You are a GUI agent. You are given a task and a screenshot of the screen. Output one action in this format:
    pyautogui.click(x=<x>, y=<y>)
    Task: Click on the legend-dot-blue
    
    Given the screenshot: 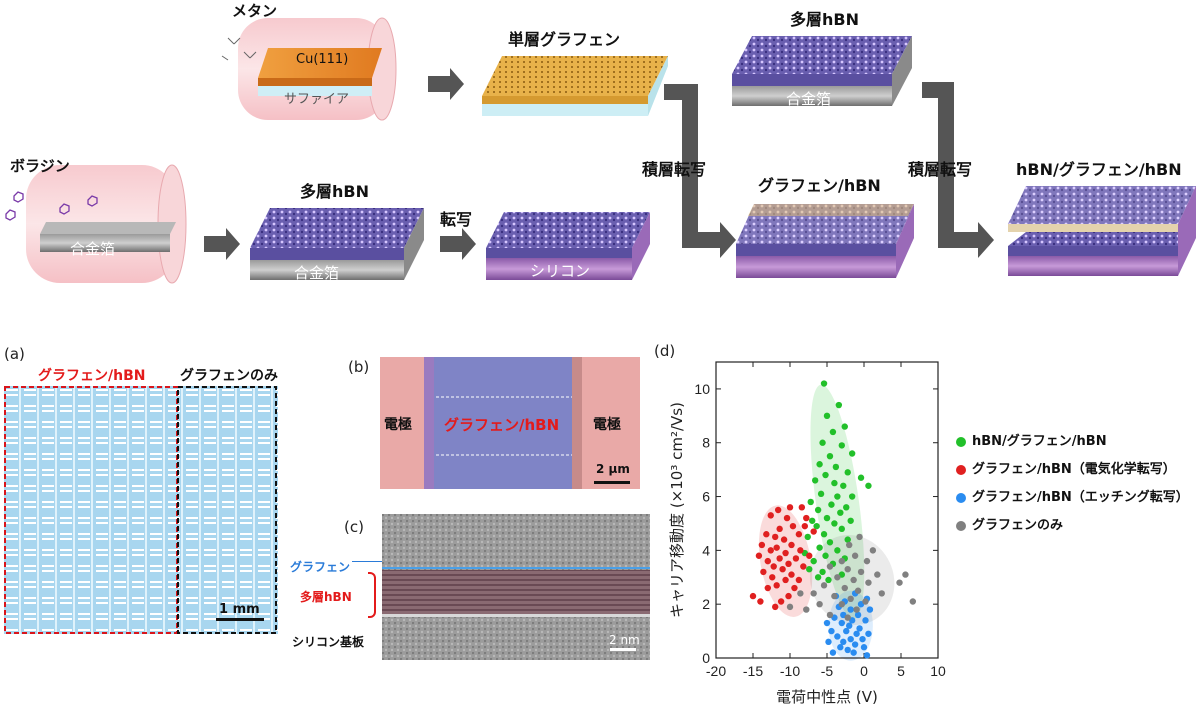 What is the action you would take?
    pyautogui.click(x=961, y=497)
    